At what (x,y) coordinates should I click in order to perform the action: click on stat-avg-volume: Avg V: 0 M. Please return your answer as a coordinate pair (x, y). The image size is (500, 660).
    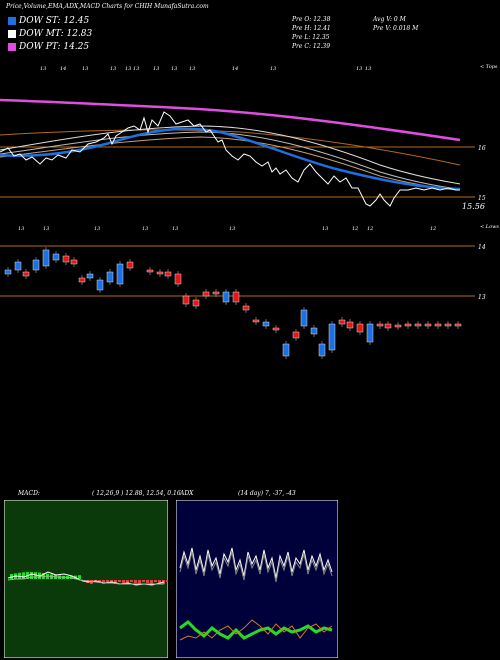
    Looking at the image, I should click on (389, 19).